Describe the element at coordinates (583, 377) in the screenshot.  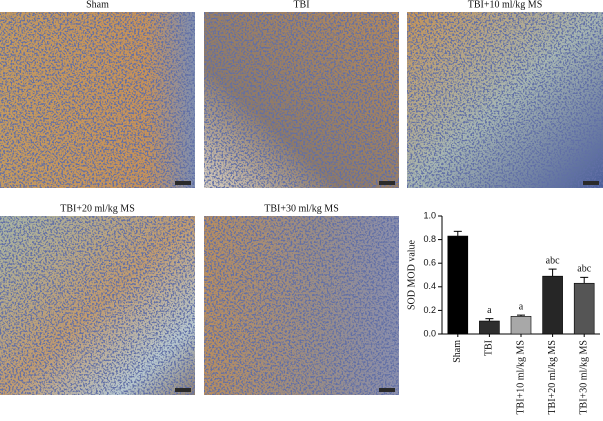
I see `x-tick-label: TBI+30 ml/kg MS` at that location.